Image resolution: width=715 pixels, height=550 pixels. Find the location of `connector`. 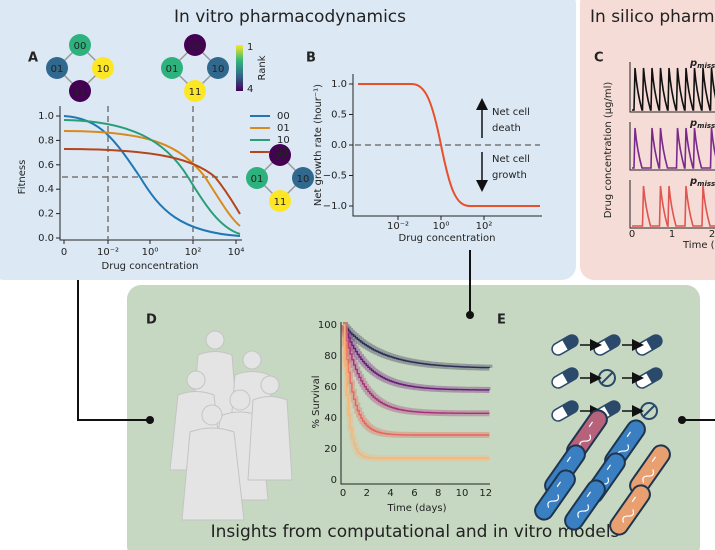

connector is located at coordinates (113, 350).